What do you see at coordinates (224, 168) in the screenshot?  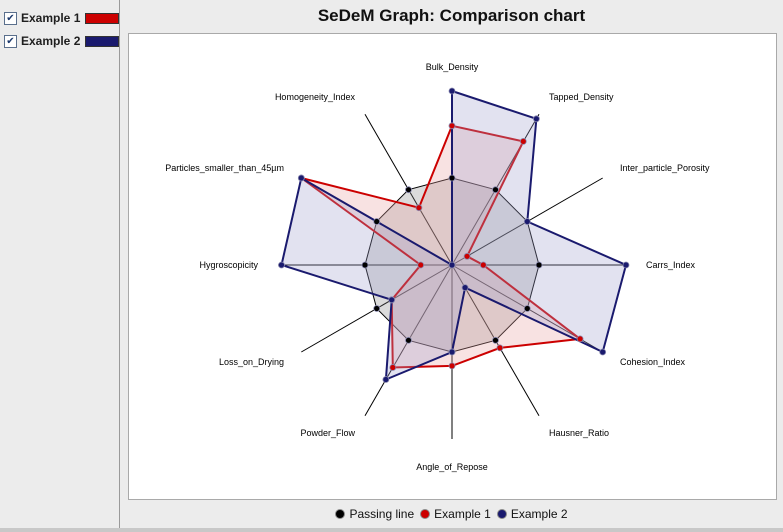 I see `axis-label-particles-smaller-than-45-m: Particles_smaller_than_45µm` at bounding box center [224, 168].